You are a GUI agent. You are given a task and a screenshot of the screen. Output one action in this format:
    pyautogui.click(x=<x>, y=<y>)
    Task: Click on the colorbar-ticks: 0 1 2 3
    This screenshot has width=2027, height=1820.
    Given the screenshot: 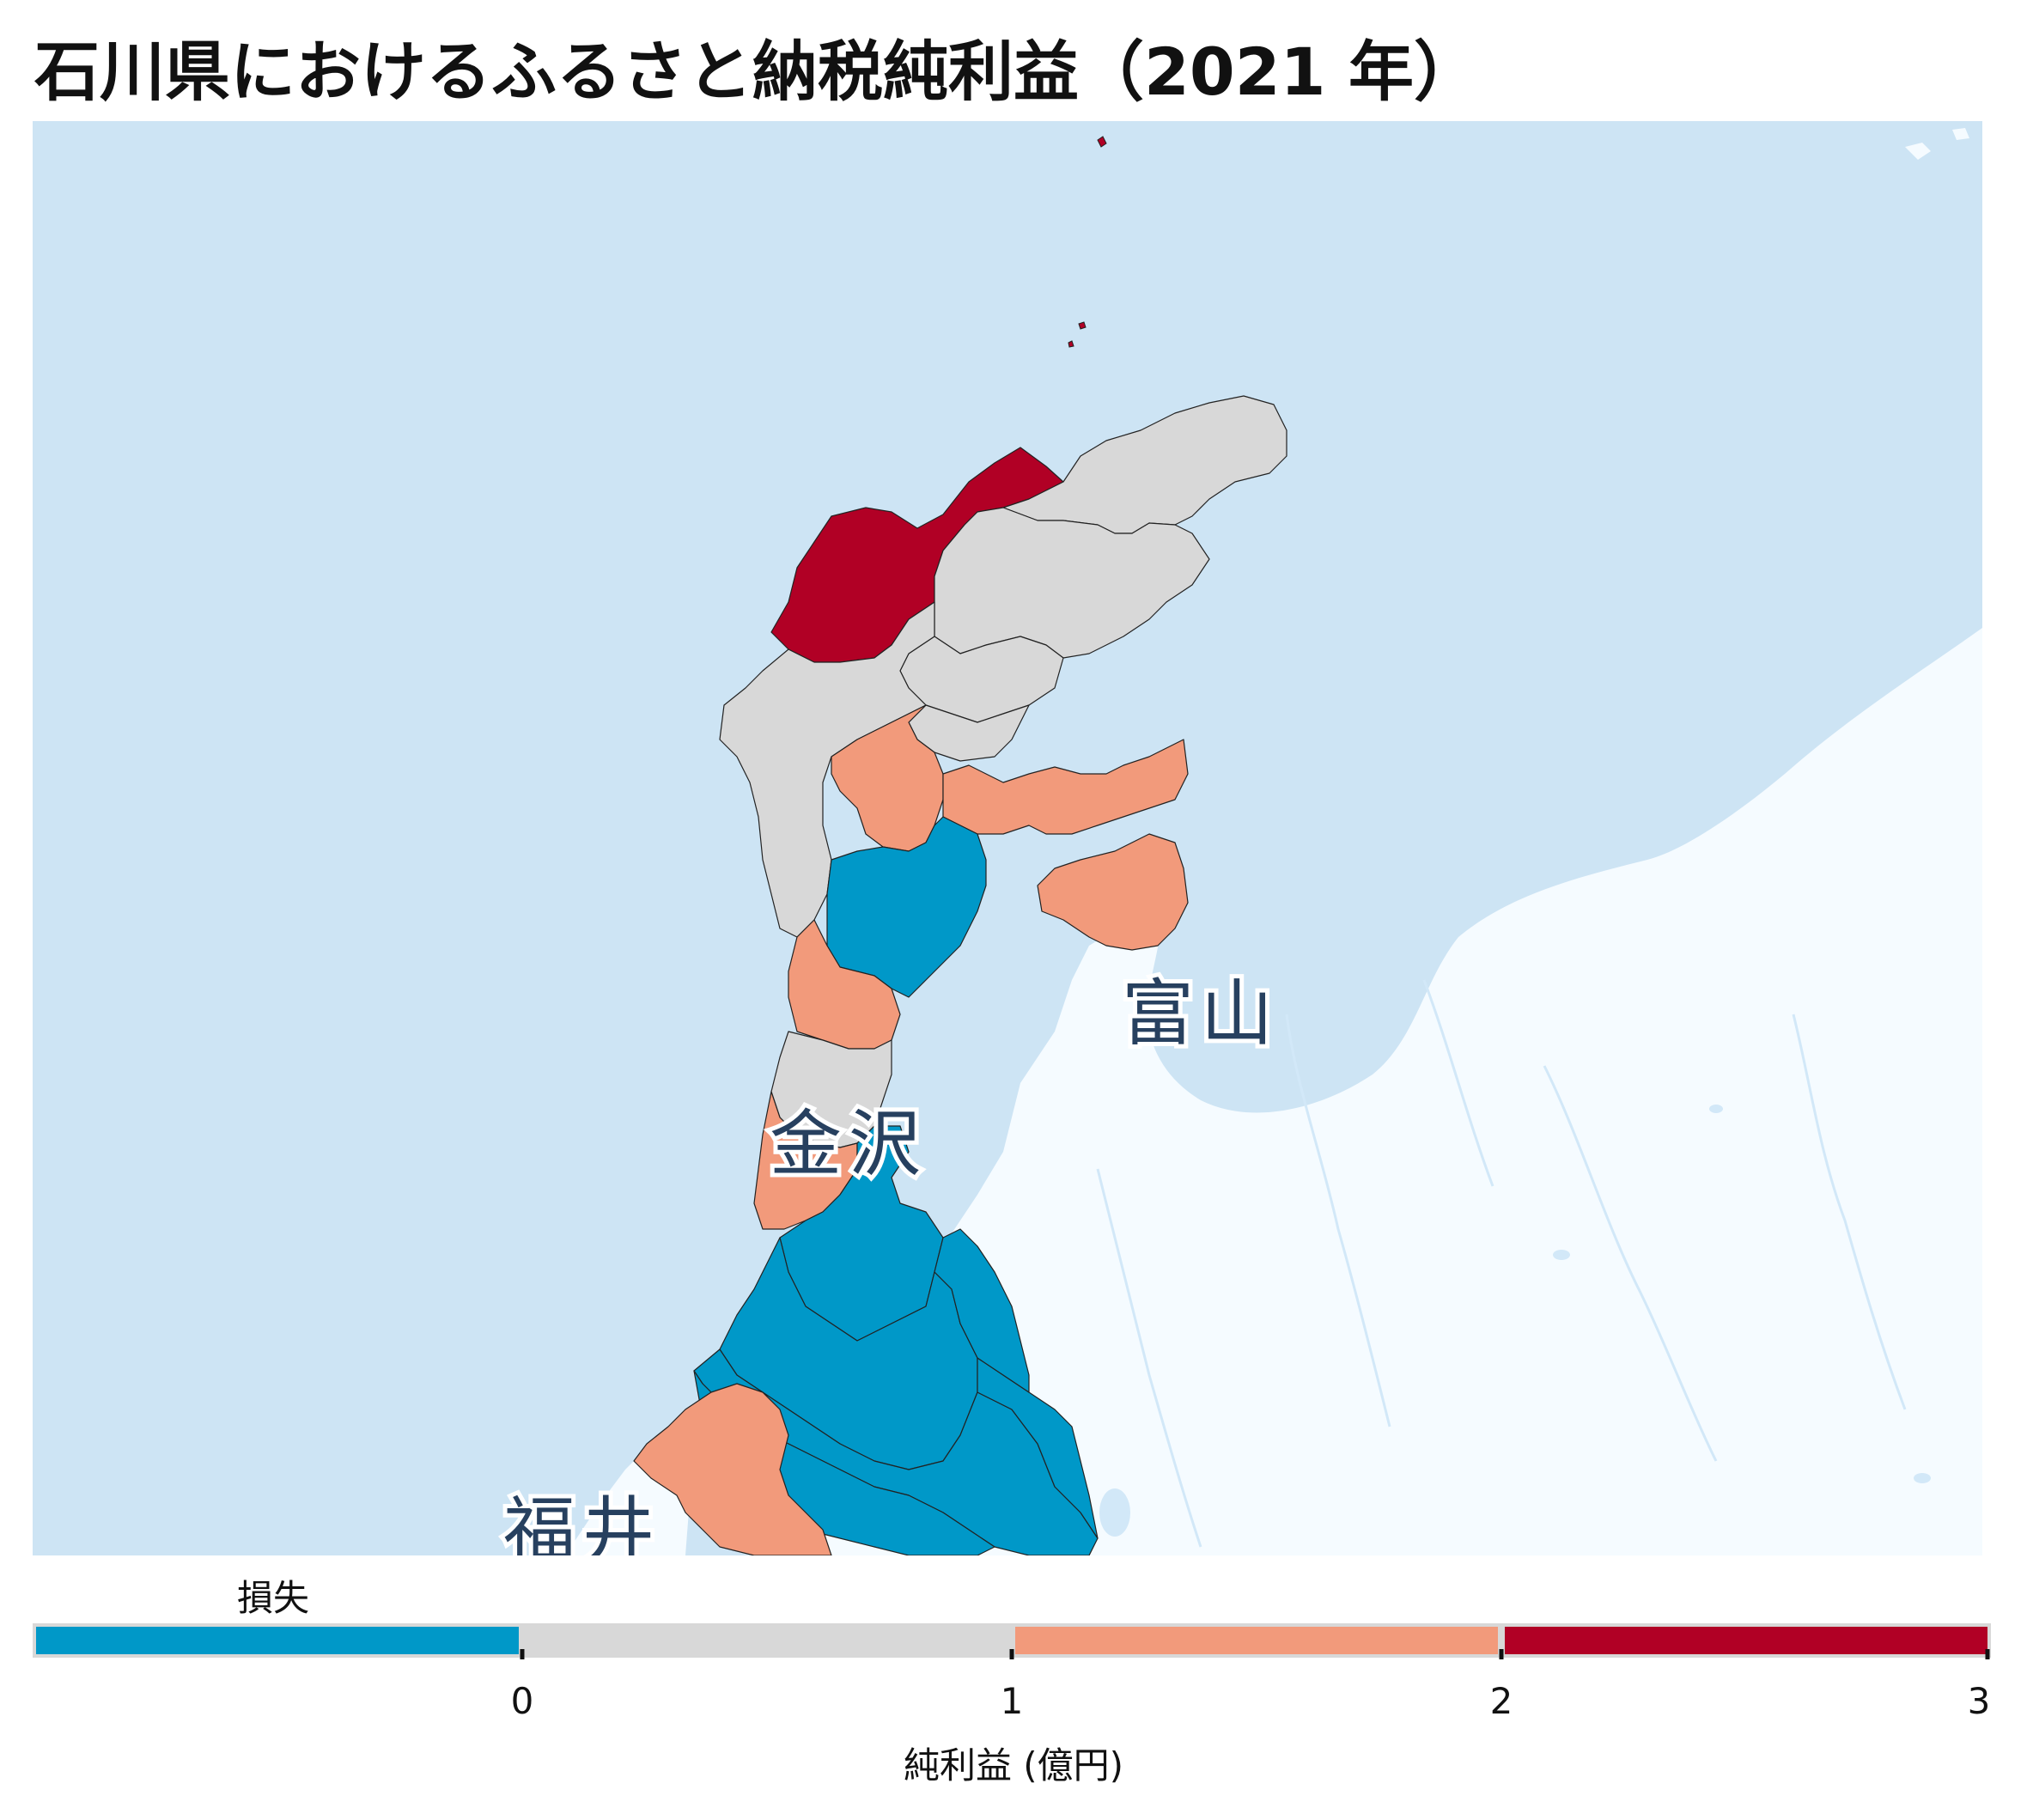 What is the action you would take?
    pyautogui.click(x=1251, y=1685)
    